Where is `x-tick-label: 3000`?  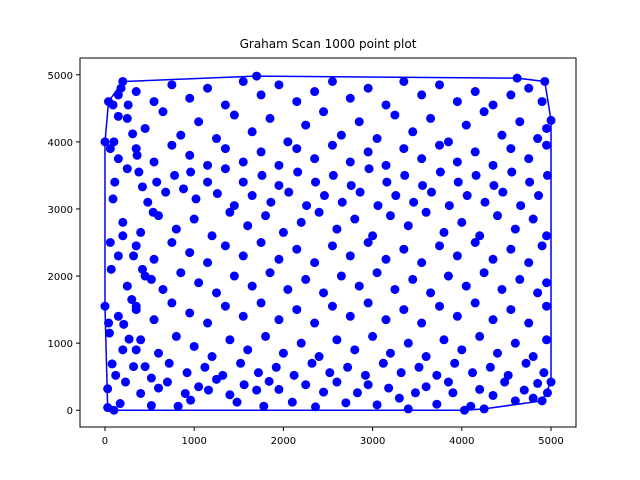 x-tick-label: 3000 is located at coordinates (372, 441).